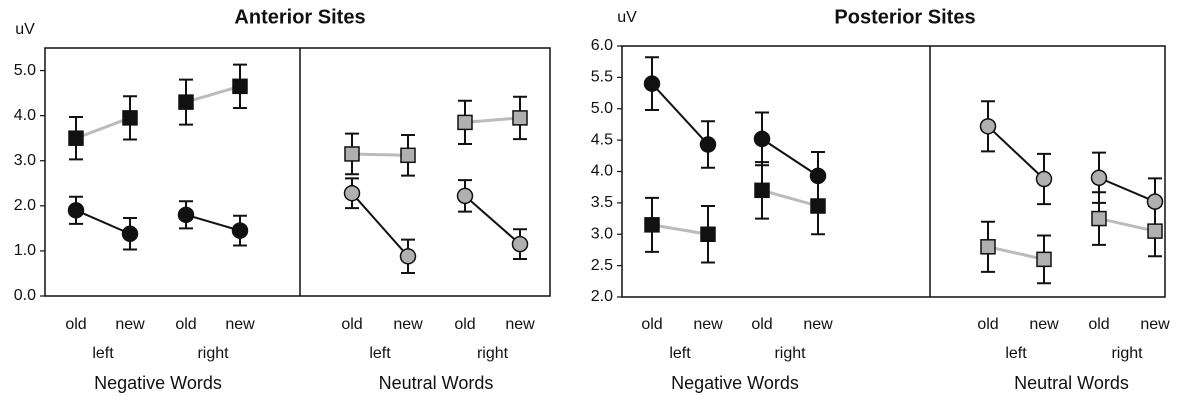 The width and height of the screenshot is (1179, 401). Describe the element at coordinates (602, 202) in the screenshot. I see `y-tick-label: 3.5` at that location.